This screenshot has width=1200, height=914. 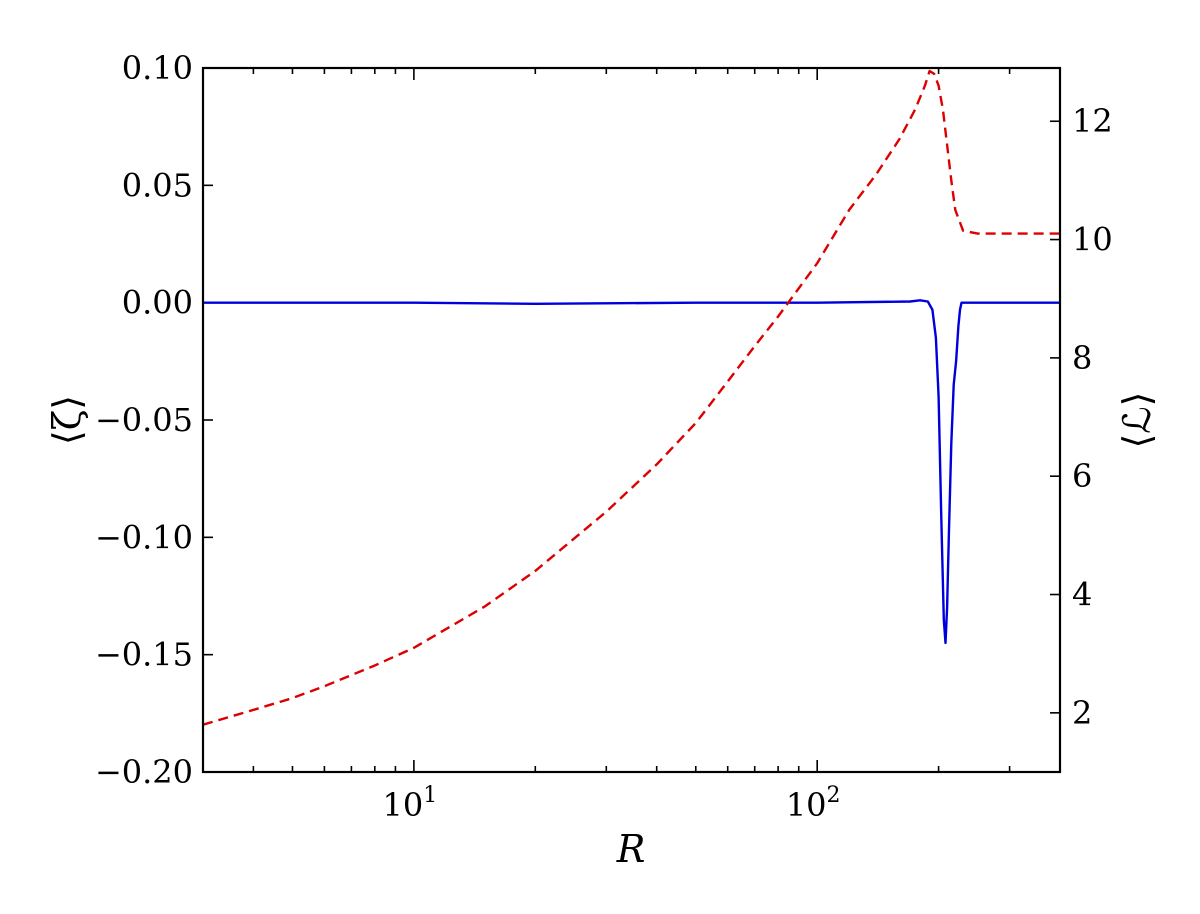 I want to click on x-tick-label: 10¹, so click(x=410, y=803).